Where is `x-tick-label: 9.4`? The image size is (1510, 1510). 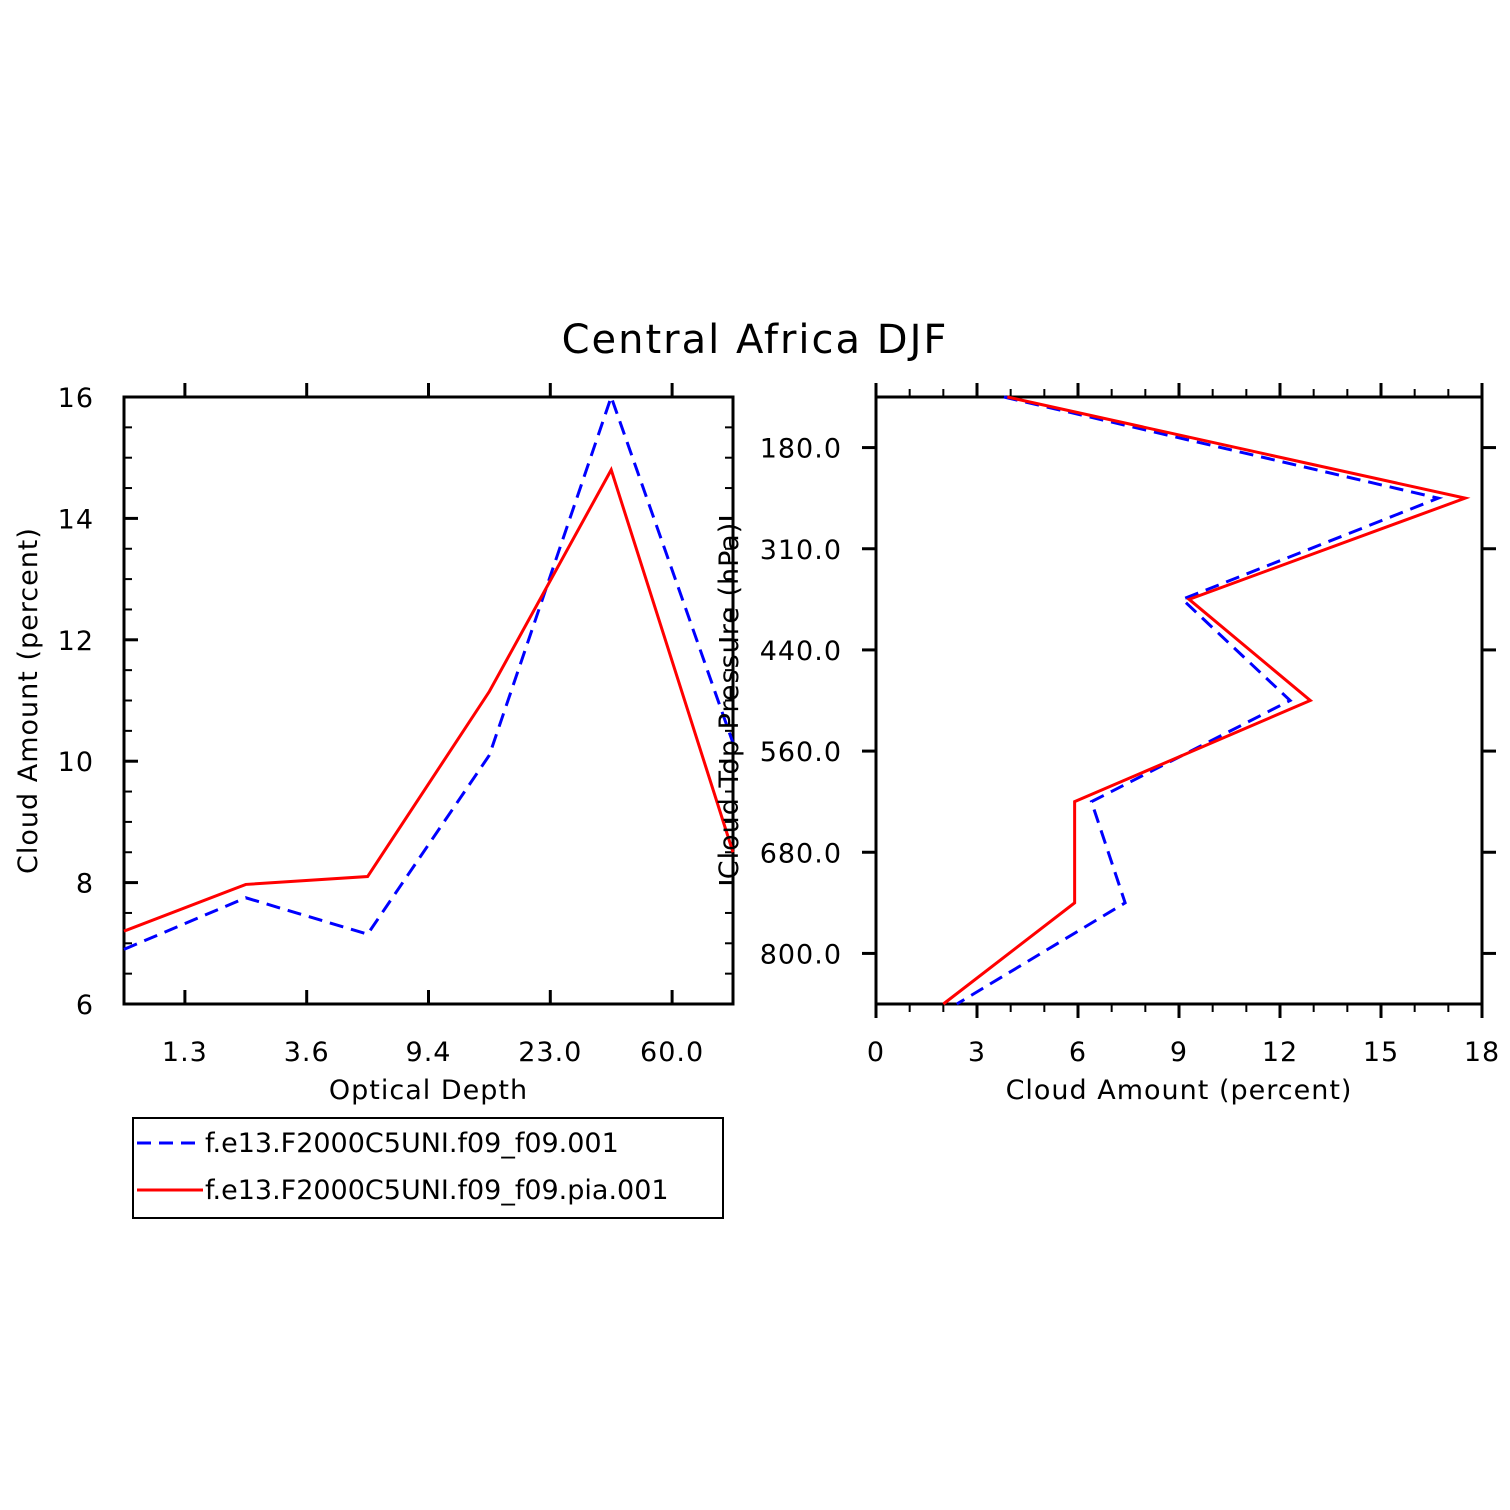 x-tick-label: 9.4 is located at coordinates (429, 1052).